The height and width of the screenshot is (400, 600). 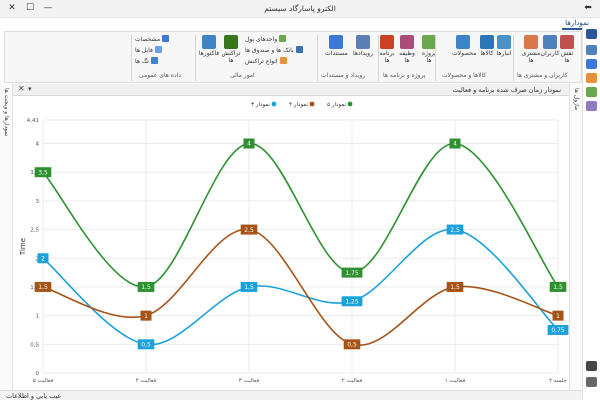 What do you see at coordinates (591, 34) in the screenshot?
I see `menu-icon` at bounding box center [591, 34].